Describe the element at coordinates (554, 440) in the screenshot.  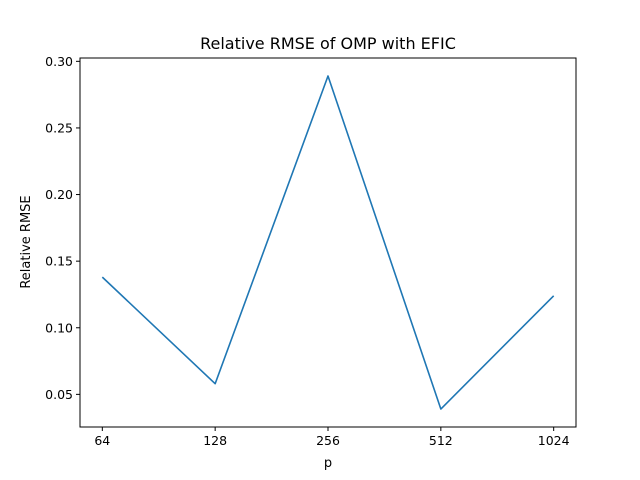
I see `x-tick-label: 1024` at that location.